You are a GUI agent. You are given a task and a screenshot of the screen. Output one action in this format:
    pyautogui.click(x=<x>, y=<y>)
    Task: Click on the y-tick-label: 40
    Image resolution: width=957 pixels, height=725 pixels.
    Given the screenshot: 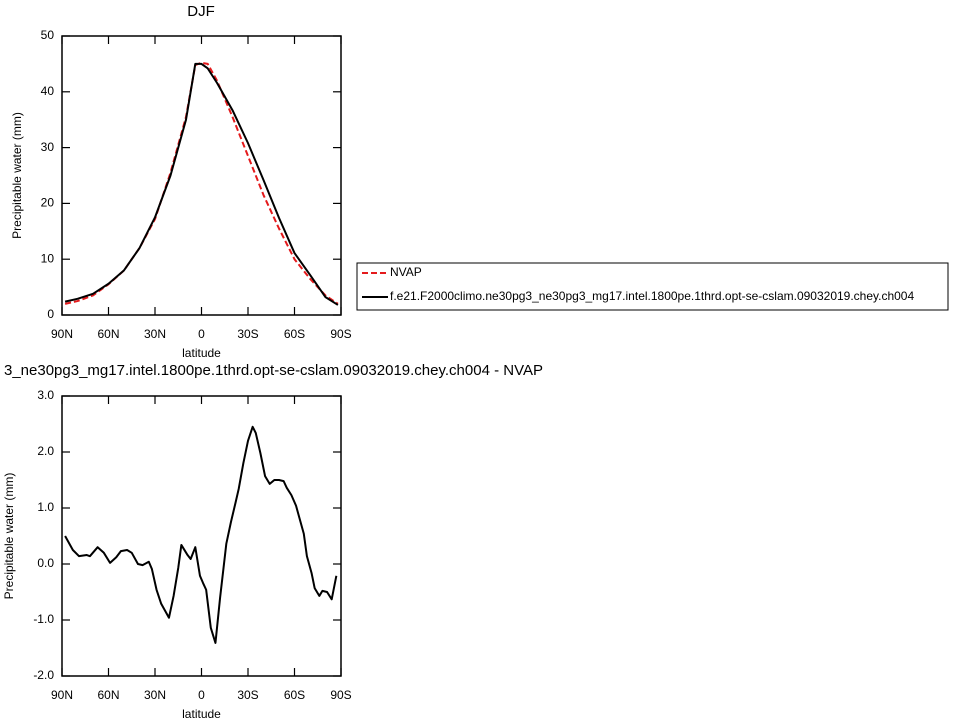 What is the action you would take?
    pyautogui.click(x=48, y=91)
    